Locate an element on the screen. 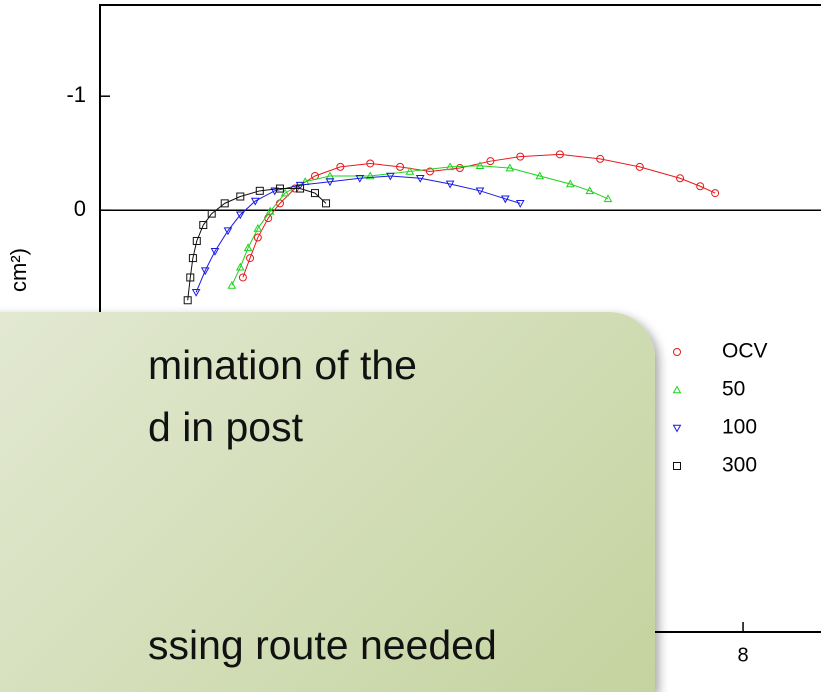 This screenshot has width=821, height=692. legend-label: 50 is located at coordinates (733, 389).